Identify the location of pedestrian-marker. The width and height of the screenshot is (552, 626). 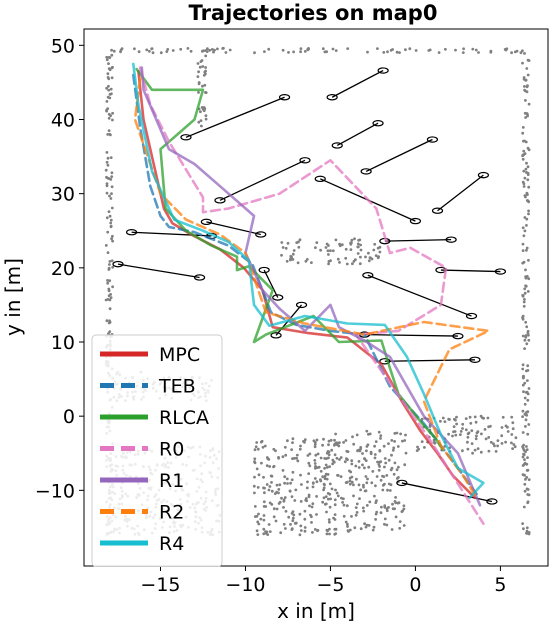
(366, 171).